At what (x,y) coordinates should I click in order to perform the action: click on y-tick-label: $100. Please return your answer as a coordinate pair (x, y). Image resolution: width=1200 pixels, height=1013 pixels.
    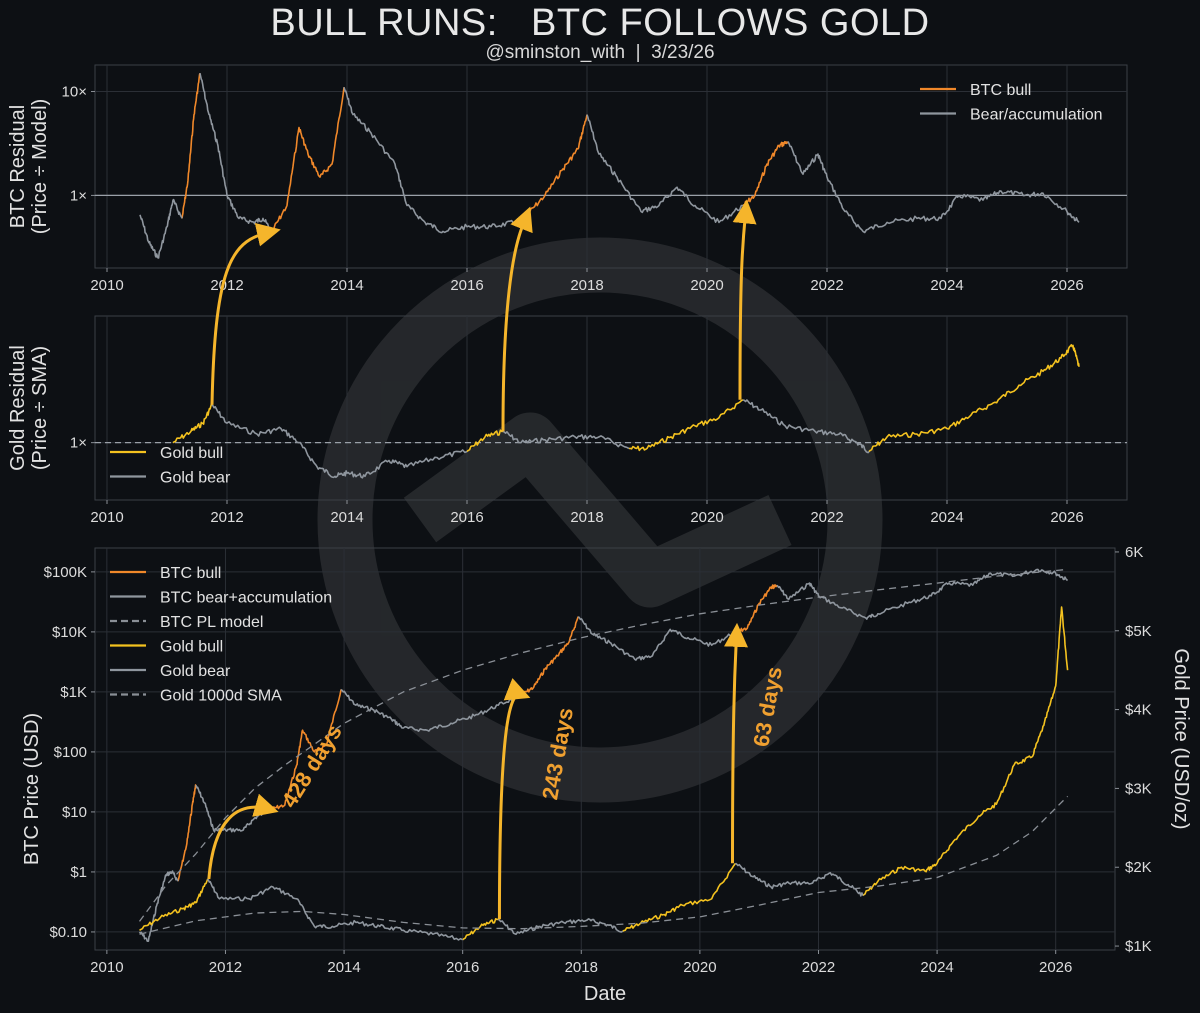
    Looking at the image, I should click on (70, 752).